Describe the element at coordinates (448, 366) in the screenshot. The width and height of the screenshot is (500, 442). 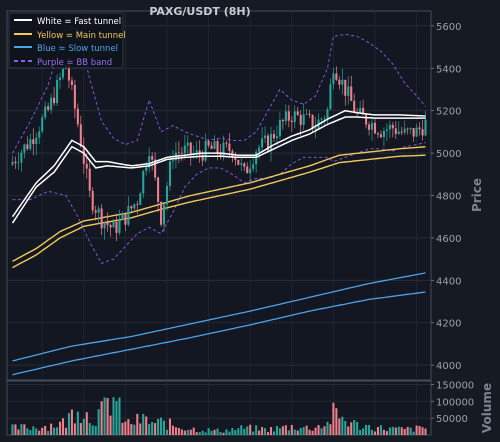
I see `price-tick-label: 4000` at that location.